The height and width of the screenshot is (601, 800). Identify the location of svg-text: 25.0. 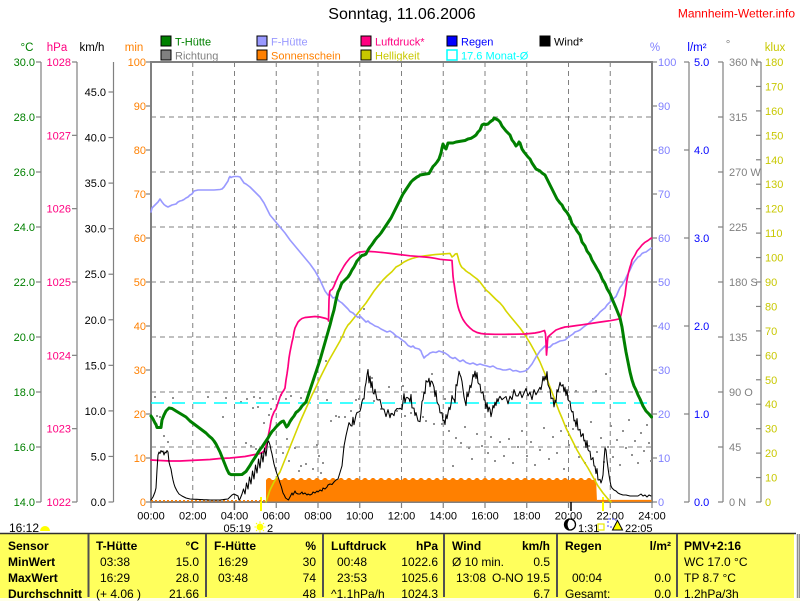
(95, 275).